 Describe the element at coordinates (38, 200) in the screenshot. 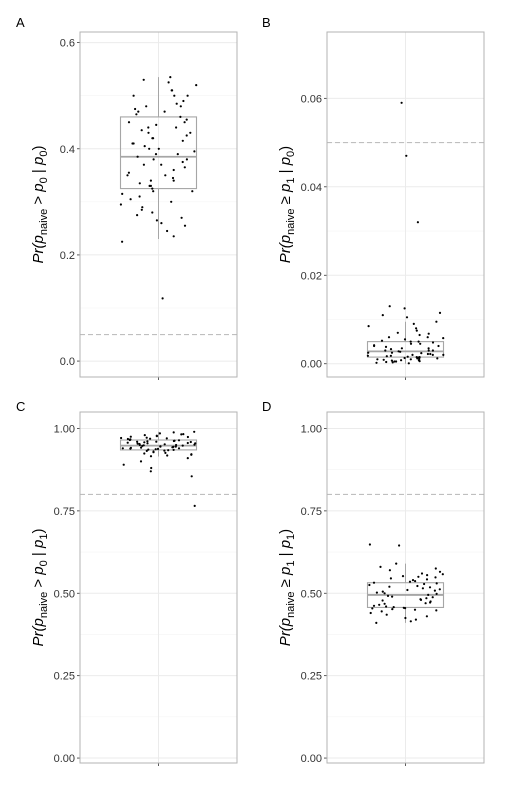

I see `ylabel-relation: >` at that location.